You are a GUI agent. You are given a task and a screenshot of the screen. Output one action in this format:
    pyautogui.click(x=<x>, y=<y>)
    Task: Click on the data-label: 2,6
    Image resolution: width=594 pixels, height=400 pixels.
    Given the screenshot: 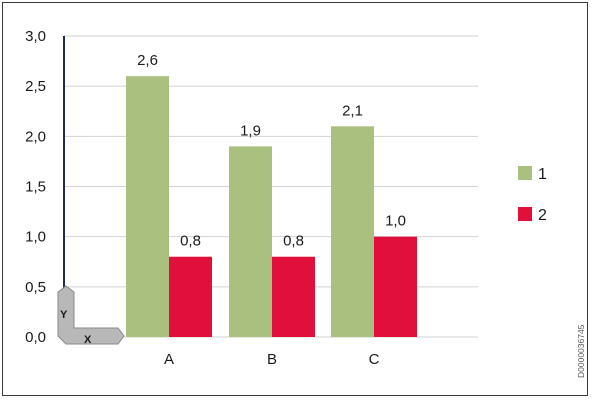 What is the action you would take?
    pyautogui.click(x=147, y=60)
    